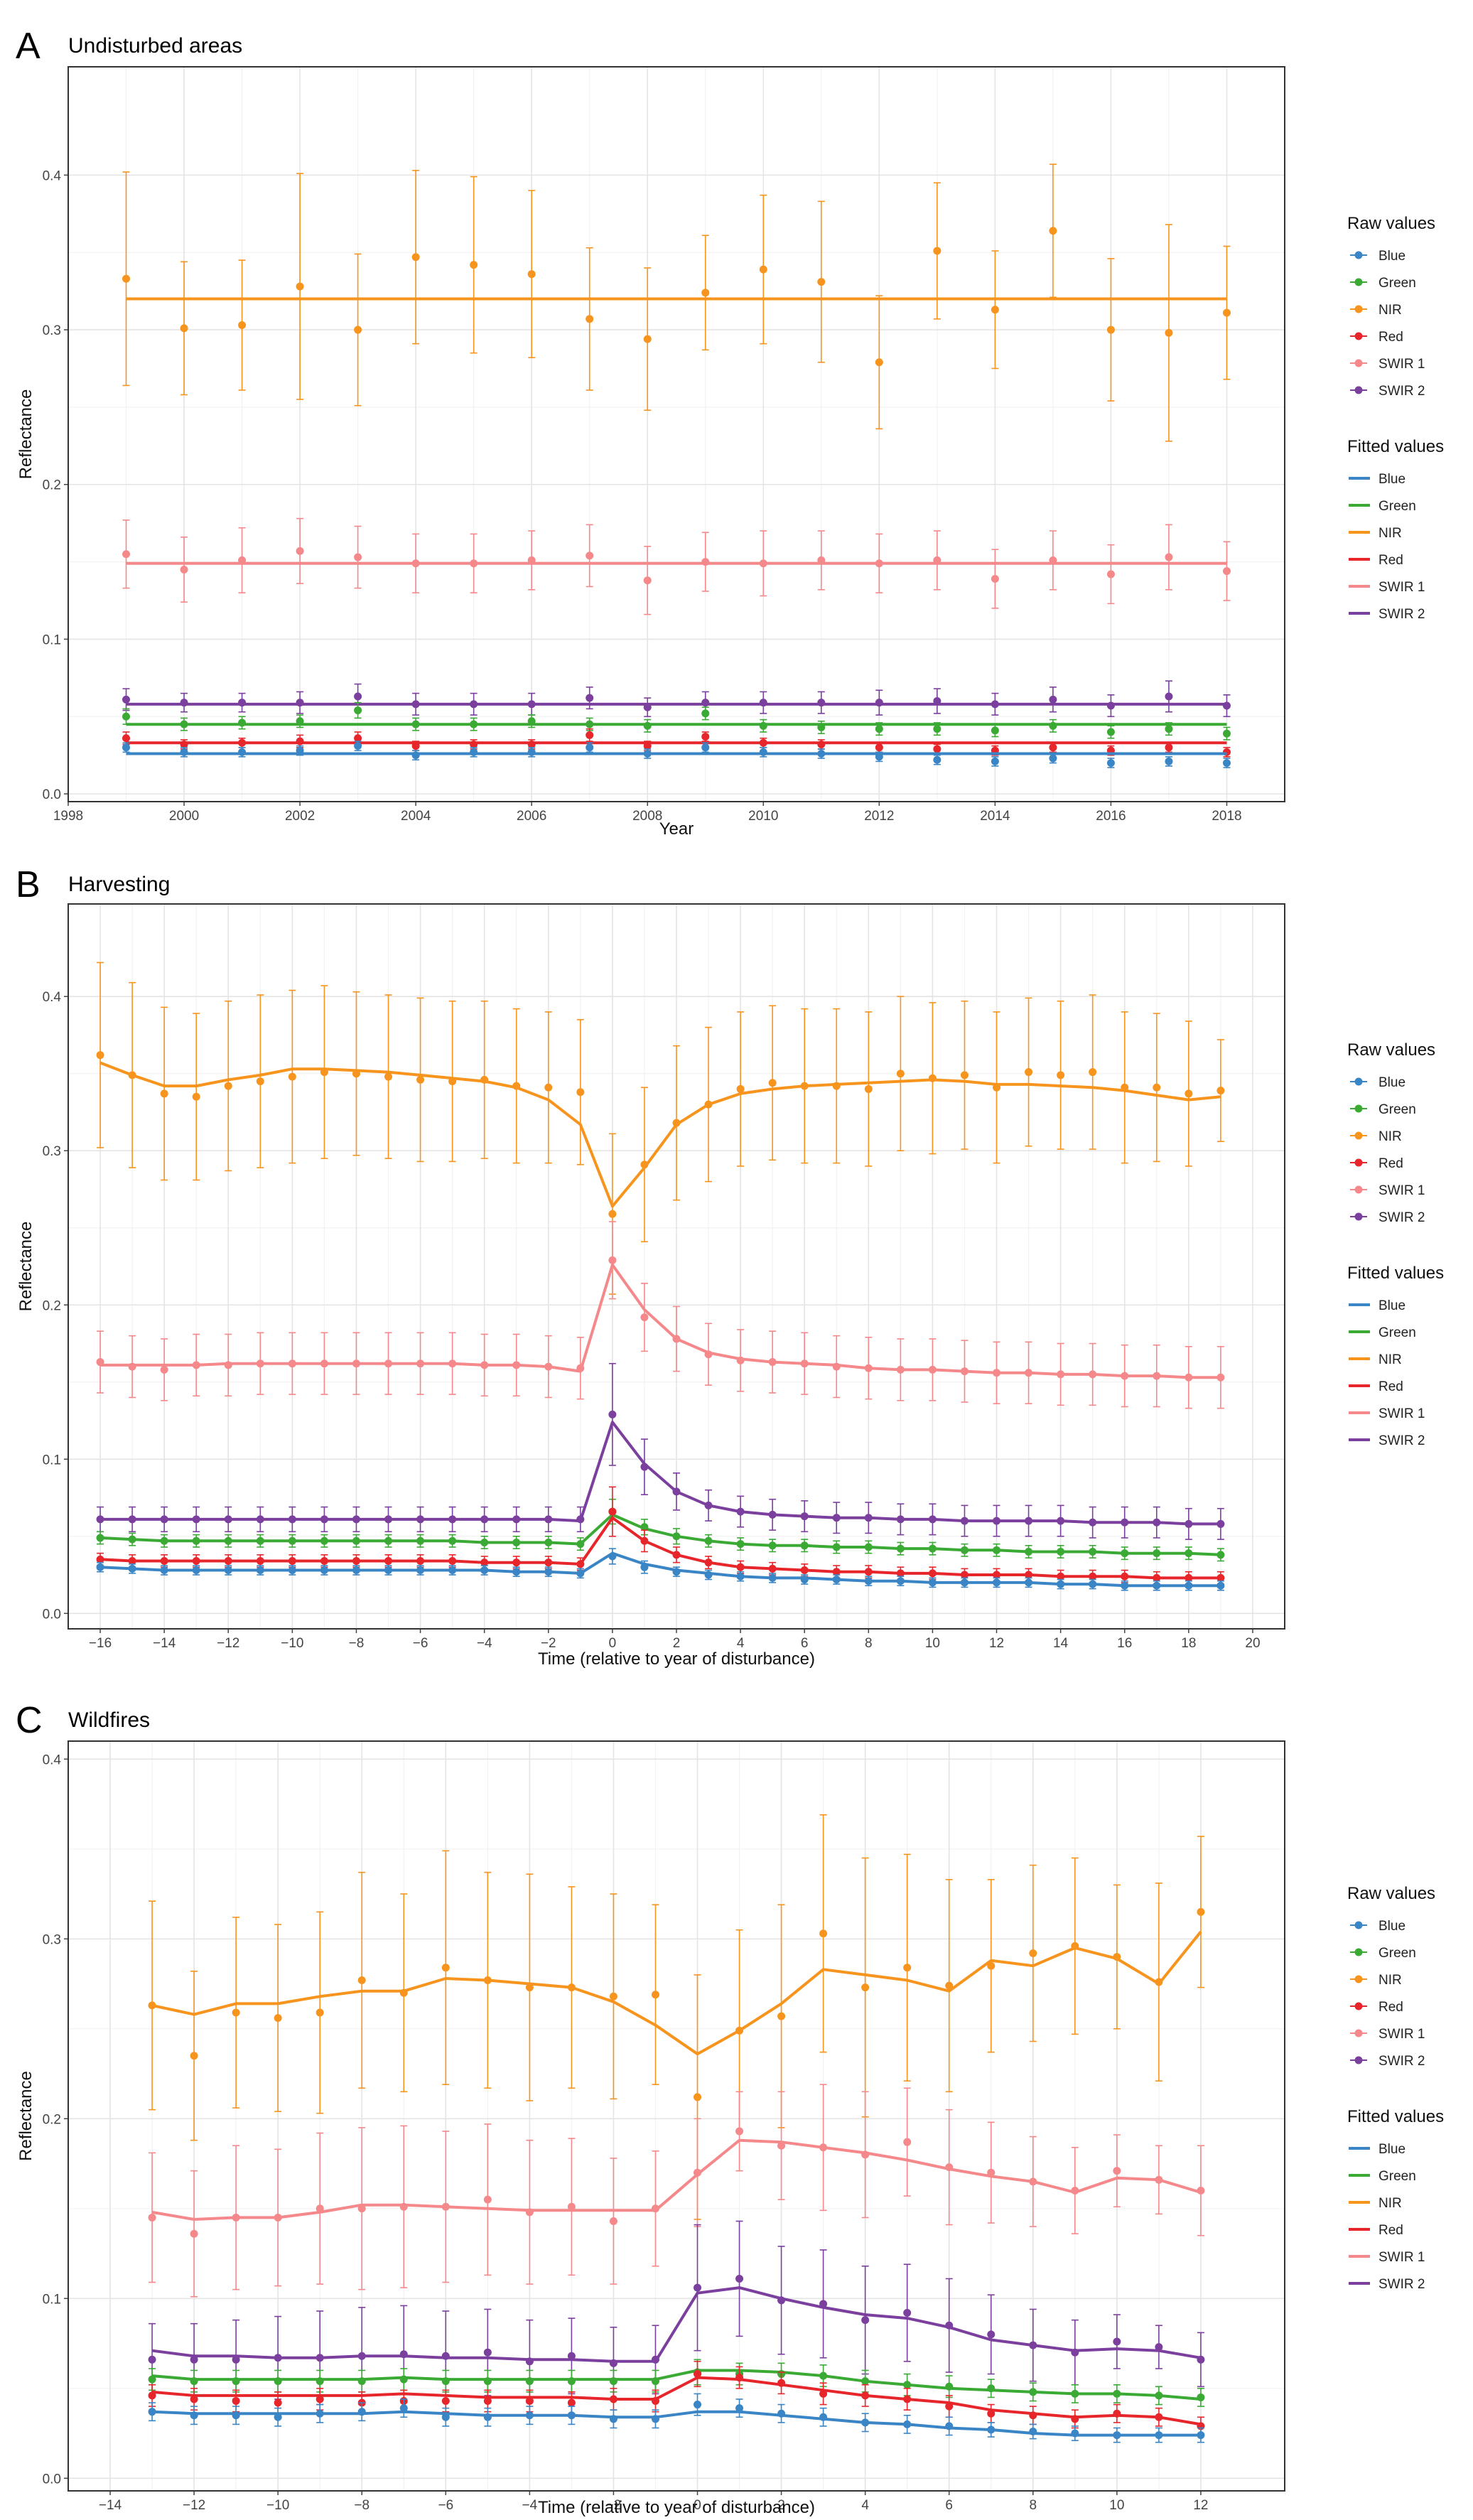  I want to click on x-tick-label: −8, so click(357, 1644).